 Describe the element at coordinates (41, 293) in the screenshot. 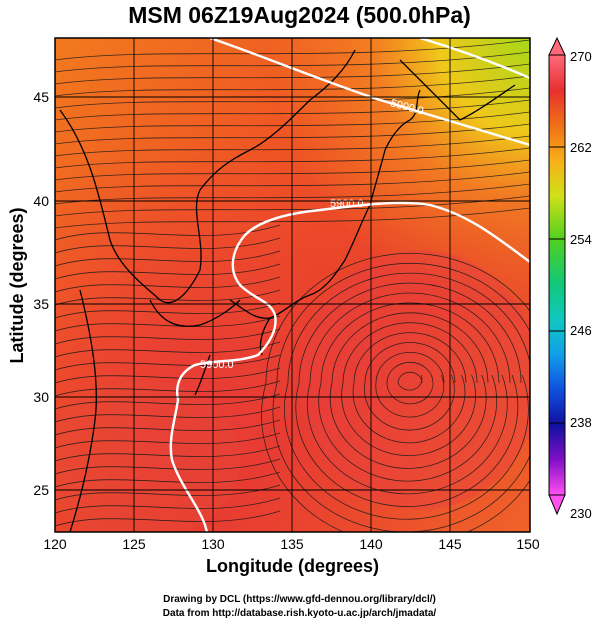

I see `y-tick-labels: 25 30 35 40 45` at that location.